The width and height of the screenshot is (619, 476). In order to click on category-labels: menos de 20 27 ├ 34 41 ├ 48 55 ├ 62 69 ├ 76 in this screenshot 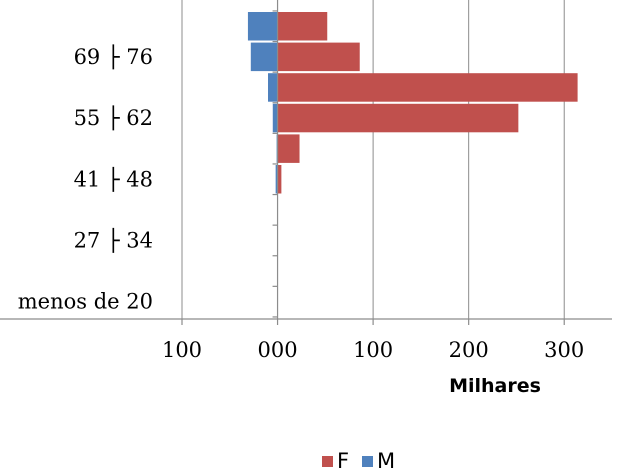, I will do `click(85, 179)`.